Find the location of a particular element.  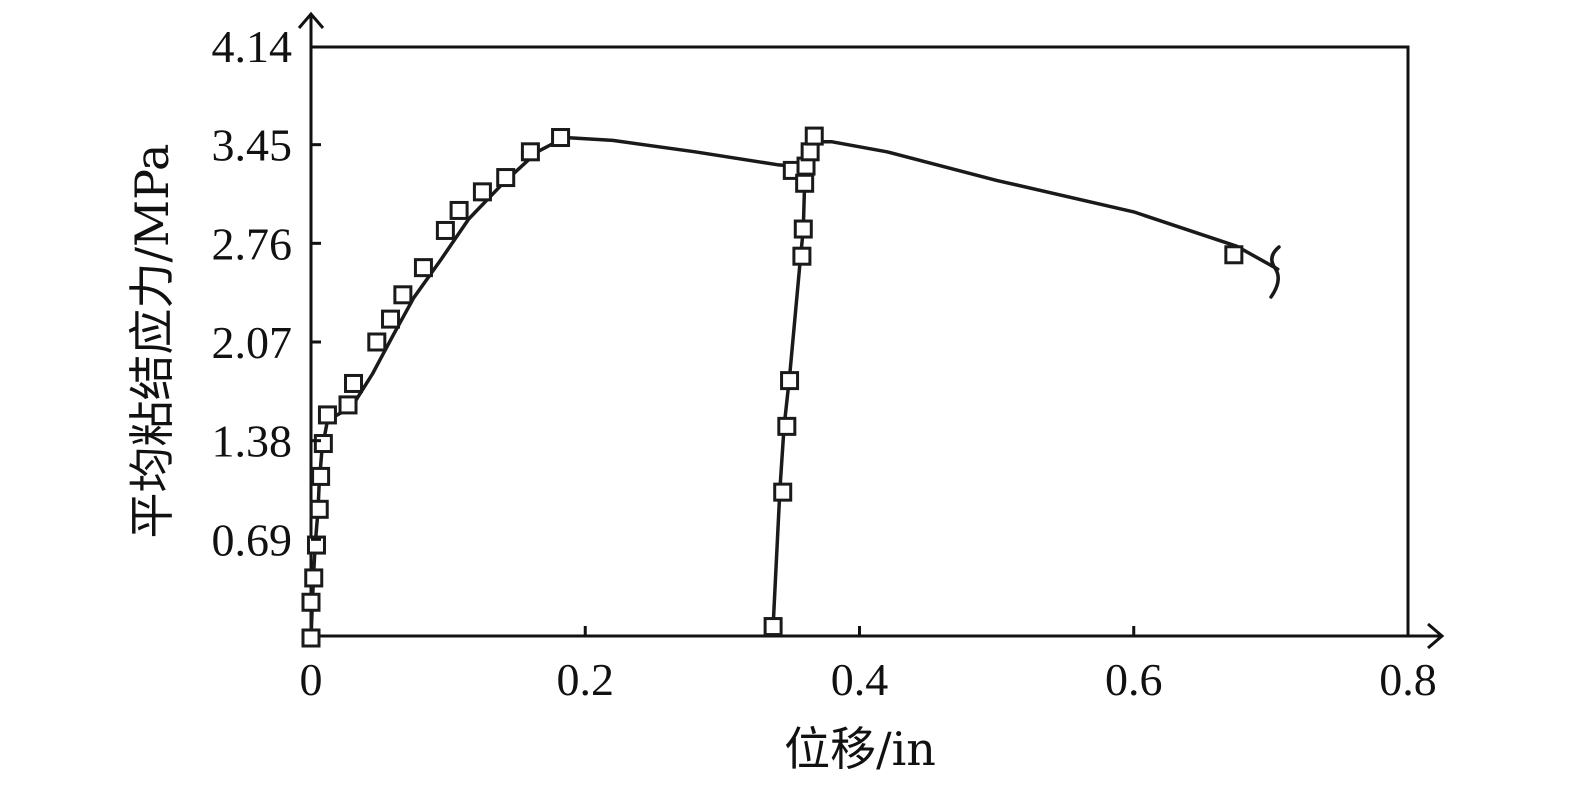

y-axis-title: 平均粘结应力/MPa is located at coordinates (152, 341).